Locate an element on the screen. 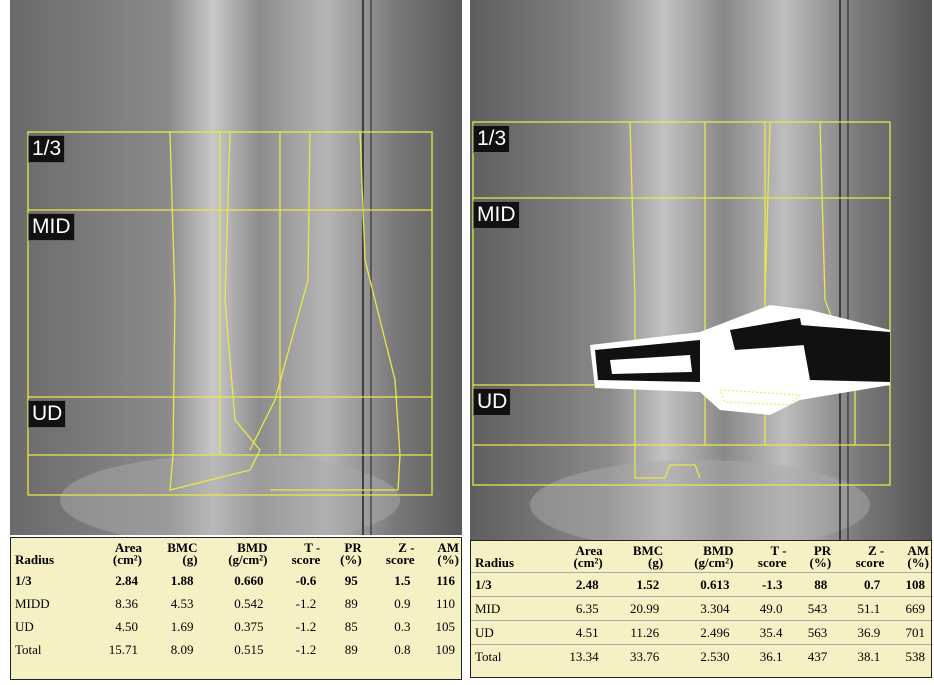  cell: 669 is located at coordinates (908, 608).